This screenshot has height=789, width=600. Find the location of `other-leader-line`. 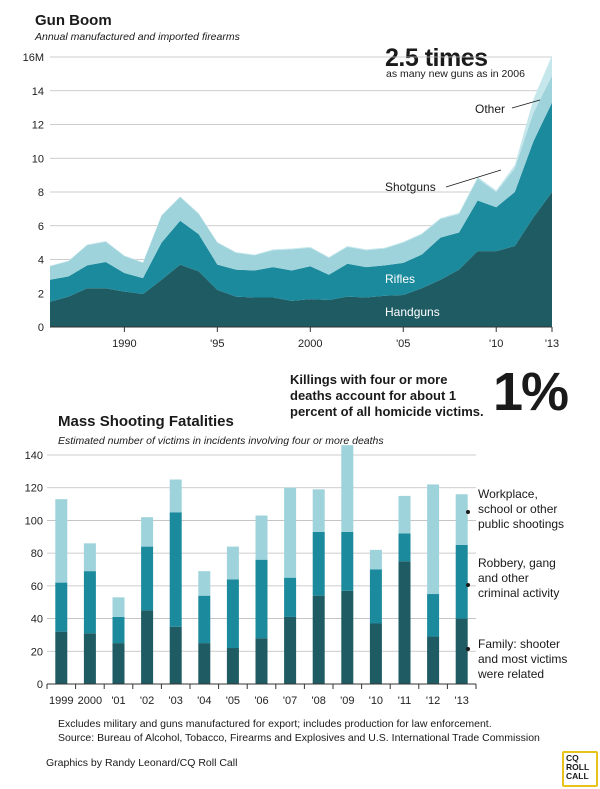

other-leader-line is located at coordinates (526, 104).